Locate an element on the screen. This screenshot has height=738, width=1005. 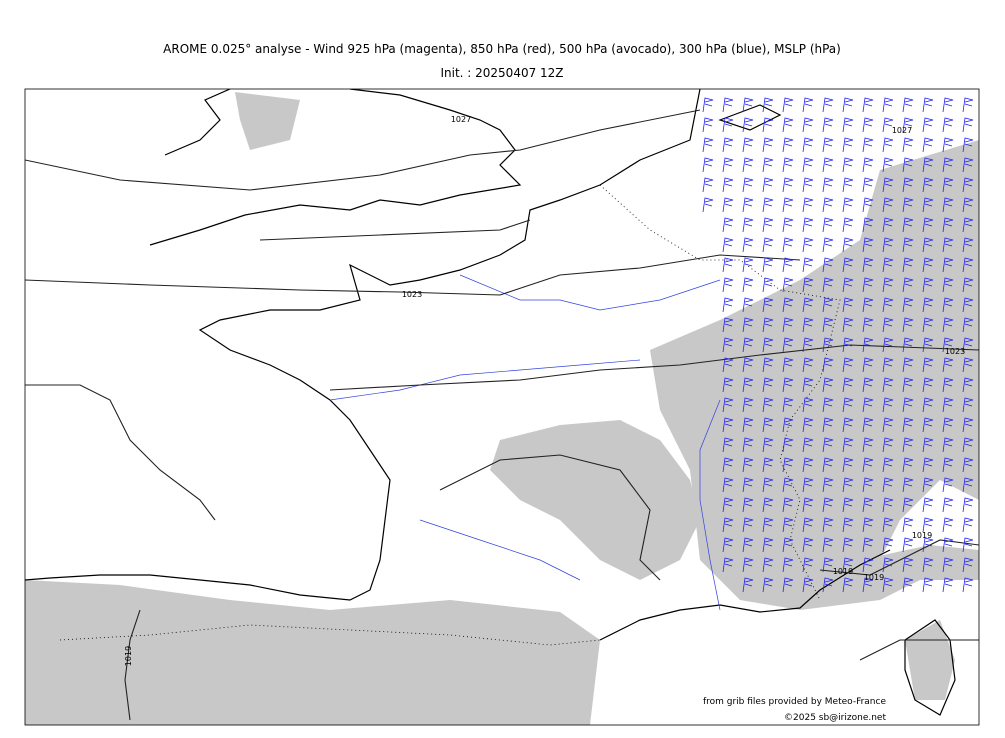
ijsselmeer is located at coordinates (750, 117).